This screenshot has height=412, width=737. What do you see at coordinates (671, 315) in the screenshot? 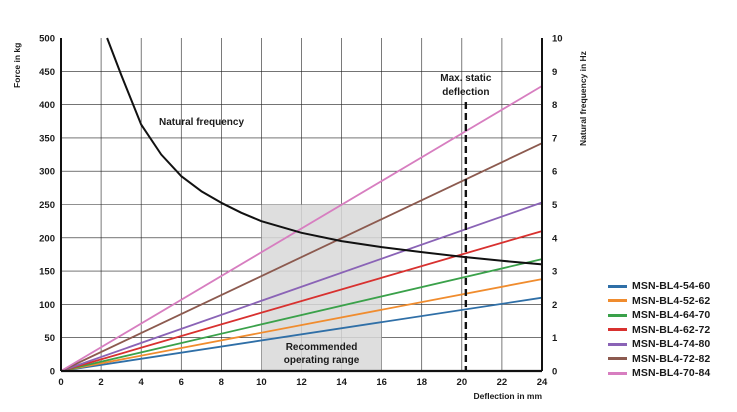
I see `legend-label: MSN-BL4-64-70` at bounding box center [671, 315].